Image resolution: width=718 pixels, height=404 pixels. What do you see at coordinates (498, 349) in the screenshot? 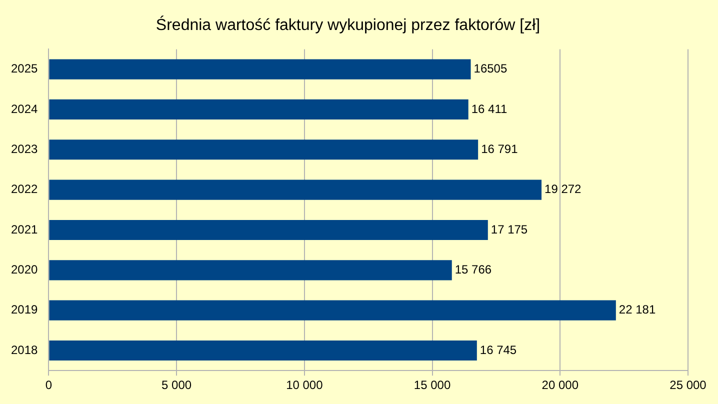
I see `data-label: 16 745` at bounding box center [498, 349].